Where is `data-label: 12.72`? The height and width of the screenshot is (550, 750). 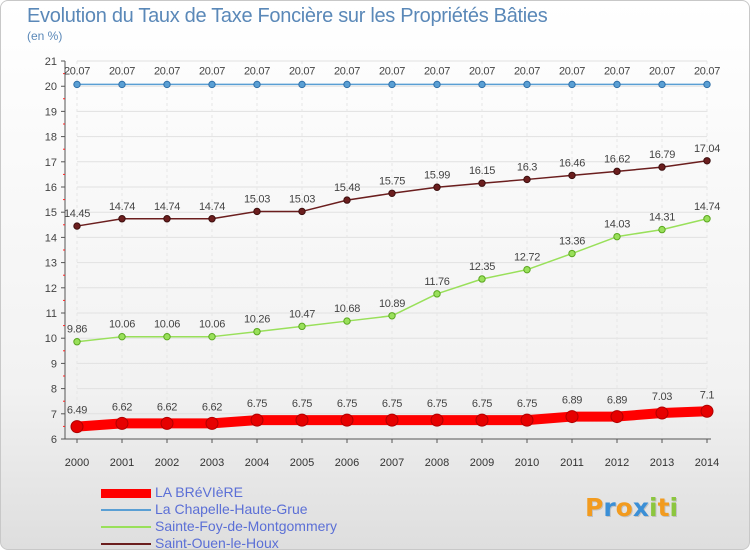
data-label: 12.72 is located at coordinates (527, 258).